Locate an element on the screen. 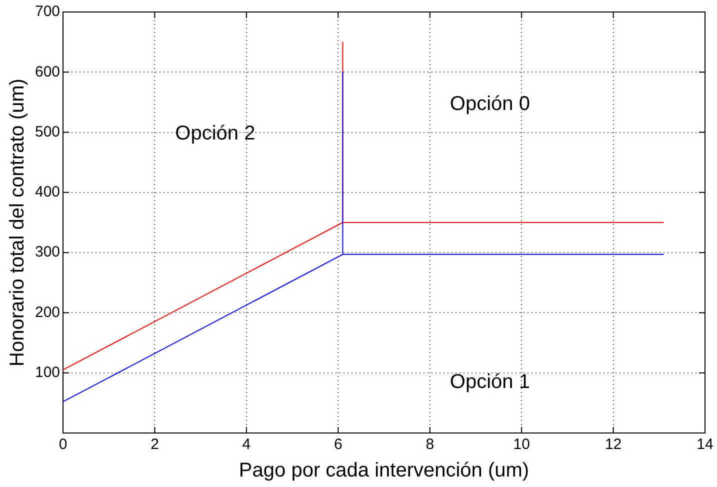  annotation: Opción 0 is located at coordinates (490, 104).